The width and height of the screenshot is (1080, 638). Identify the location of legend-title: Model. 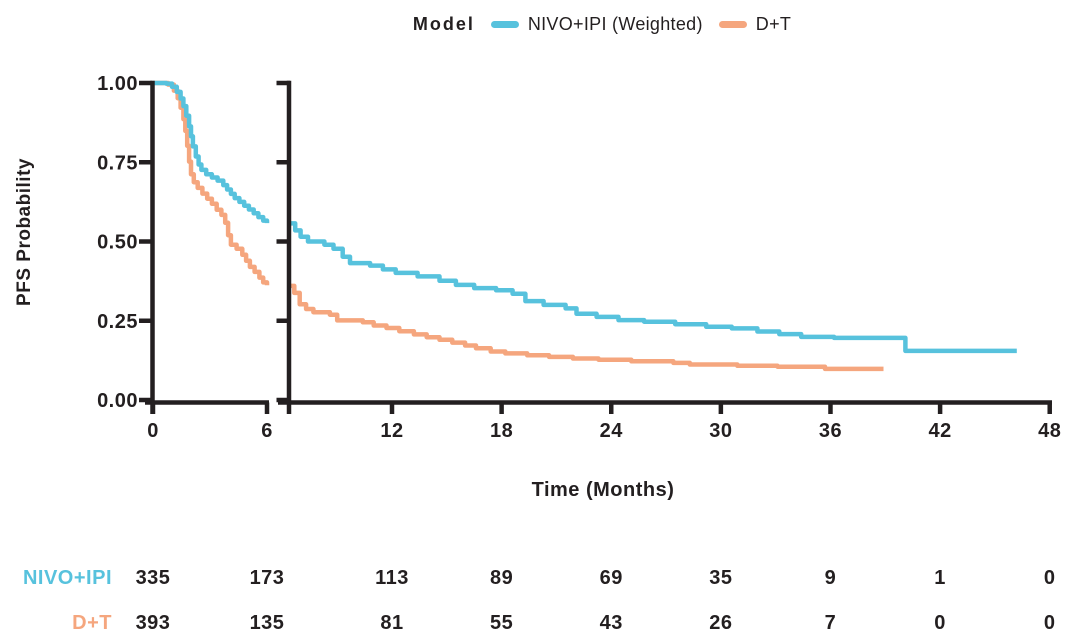
(443, 23).